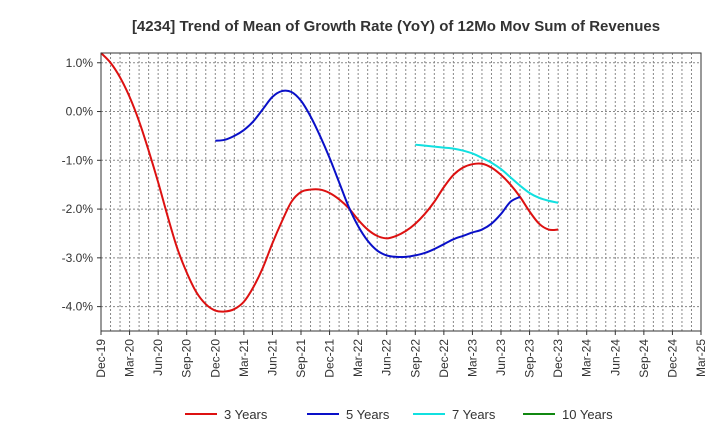  What do you see at coordinates (272, 357) in the screenshot?
I see `x-tick-label: Jun-21` at bounding box center [272, 357].